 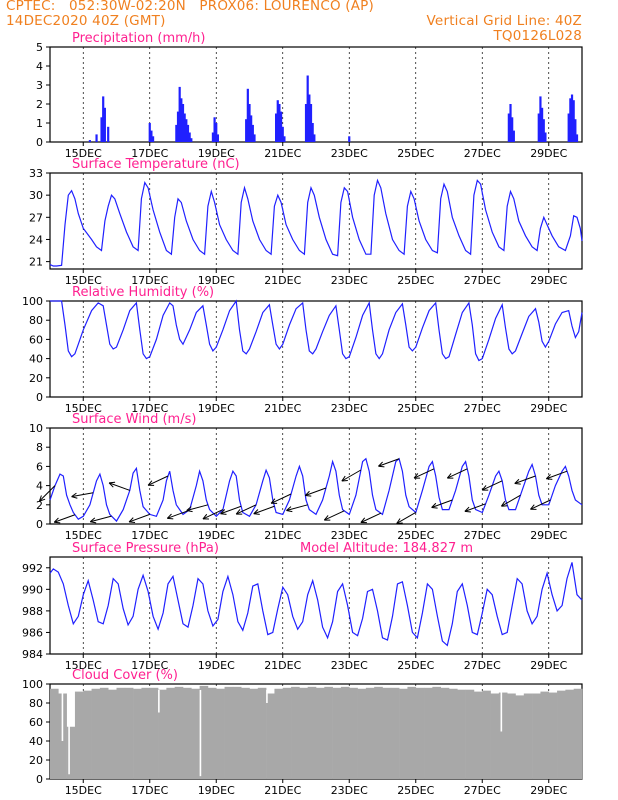 I want to click on rh-x-tick-label: 17DEC, so click(x=149, y=408).